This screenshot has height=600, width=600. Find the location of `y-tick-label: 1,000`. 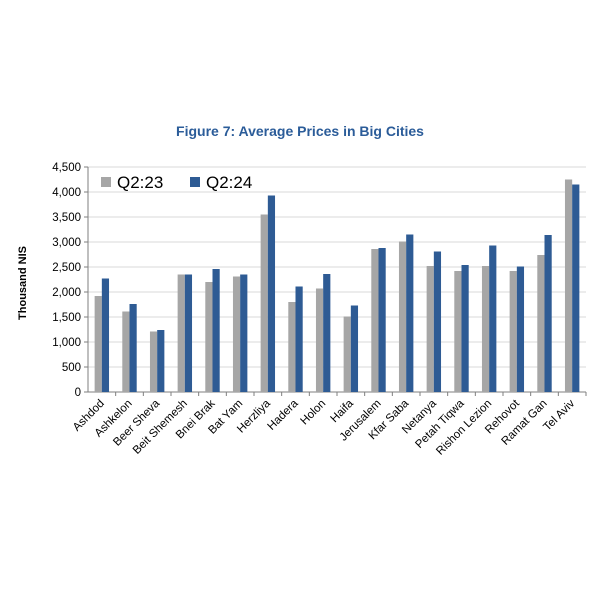

y-tick-label: 1,000 is located at coordinates (66, 343).